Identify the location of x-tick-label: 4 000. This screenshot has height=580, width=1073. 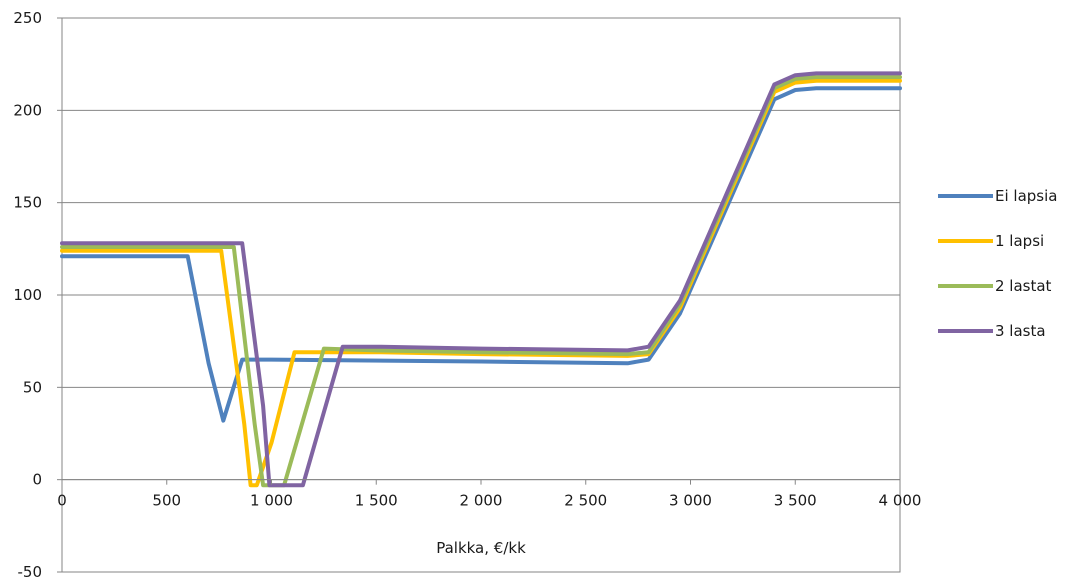
(900, 501).